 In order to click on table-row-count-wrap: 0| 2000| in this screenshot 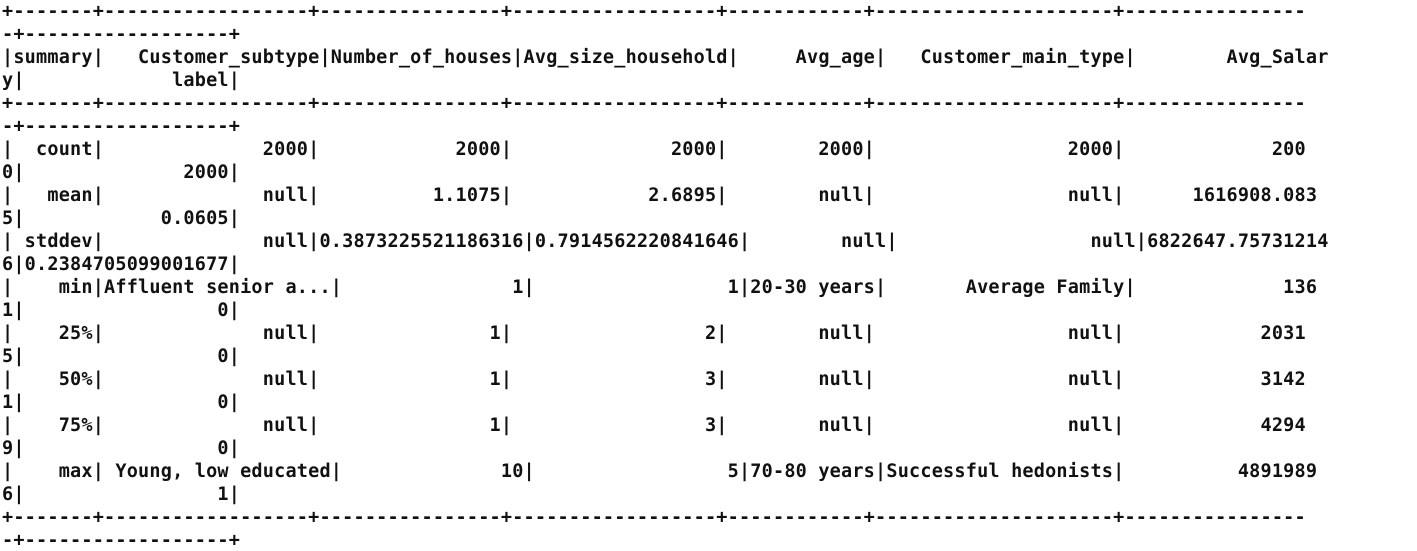, I will do `click(121, 172)`.